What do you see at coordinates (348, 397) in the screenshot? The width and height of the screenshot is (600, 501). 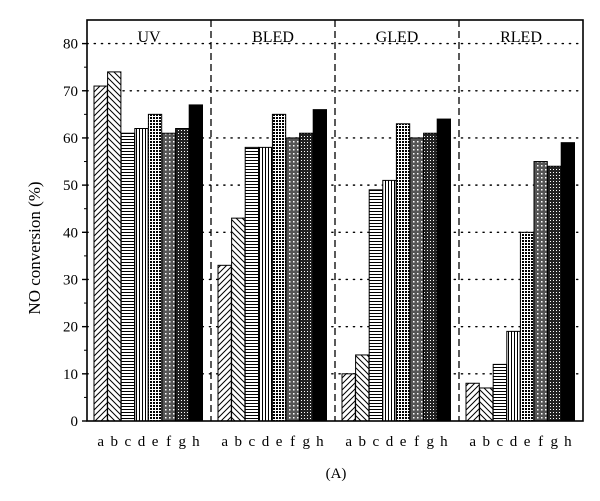 I see `bar-gled-a` at bounding box center [348, 397].